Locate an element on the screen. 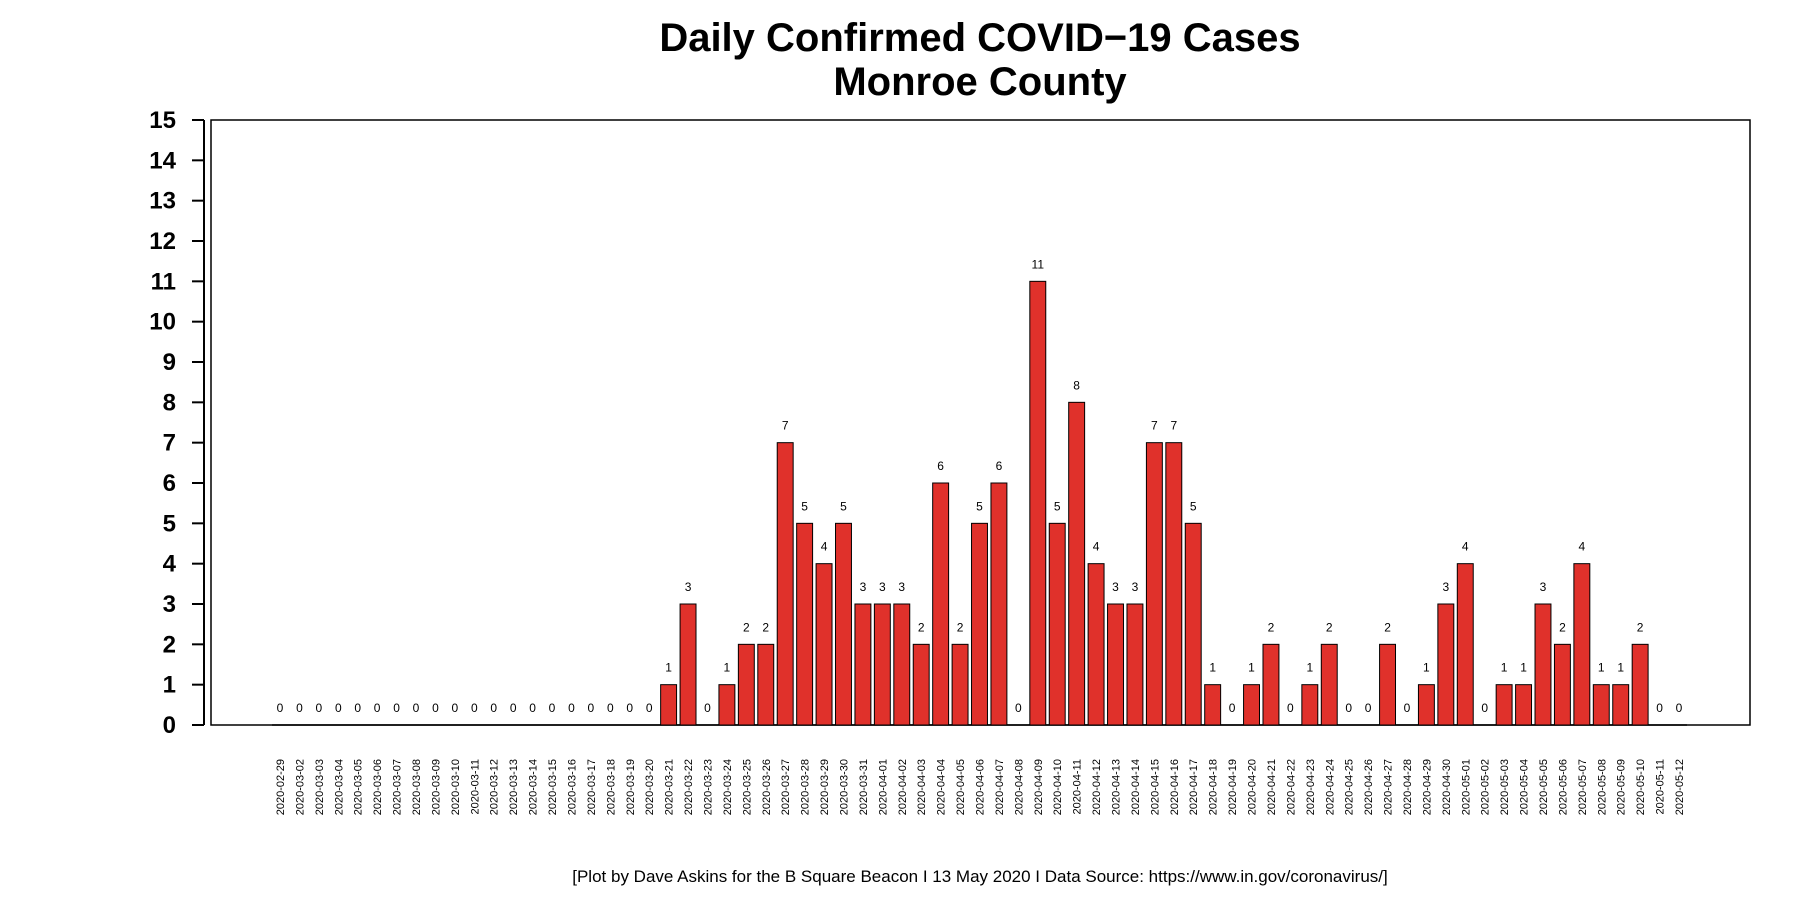 The width and height of the screenshot is (1800, 900). x-tick-label: 2020-04-03 is located at coordinates (922, 787).